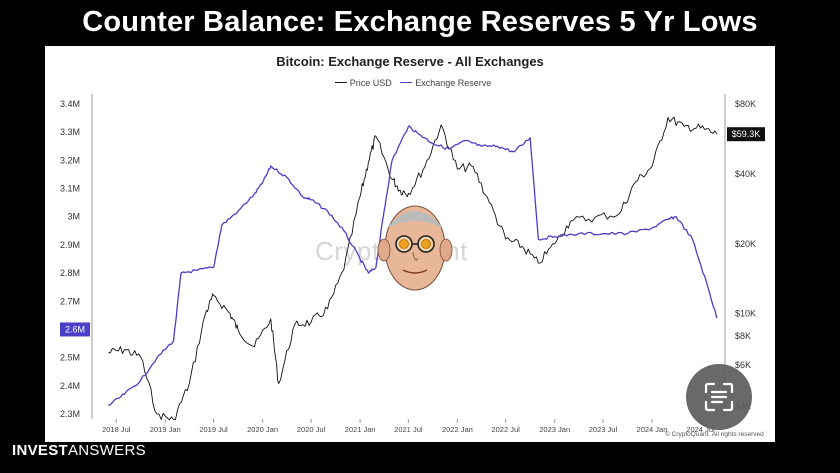 This screenshot has height=473, width=840. What do you see at coordinates (73, 217) in the screenshot?
I see `y-left-tick-label: 3M` at bounding box center [73, 217].